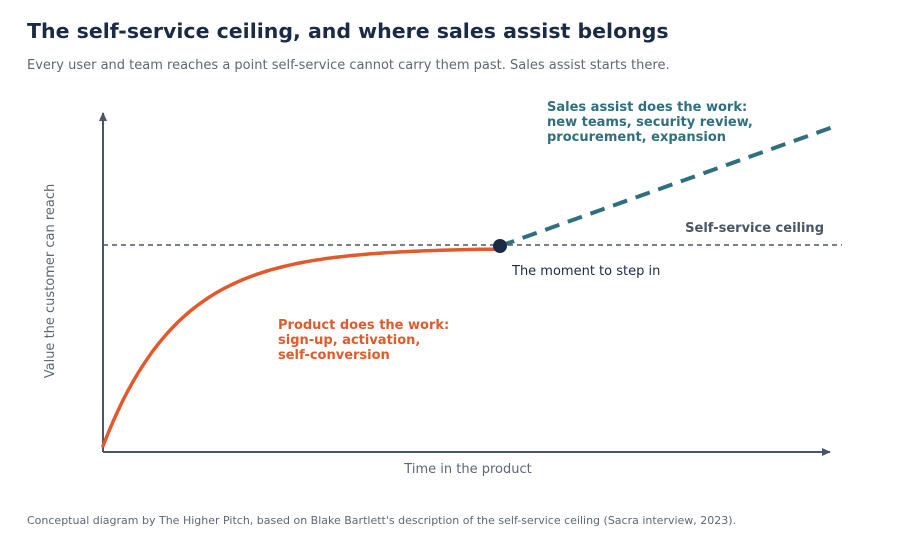  Describe the element at coordinates (585, 271) in the screenshot. I see `step-in-label: The moment to step in` at that location.